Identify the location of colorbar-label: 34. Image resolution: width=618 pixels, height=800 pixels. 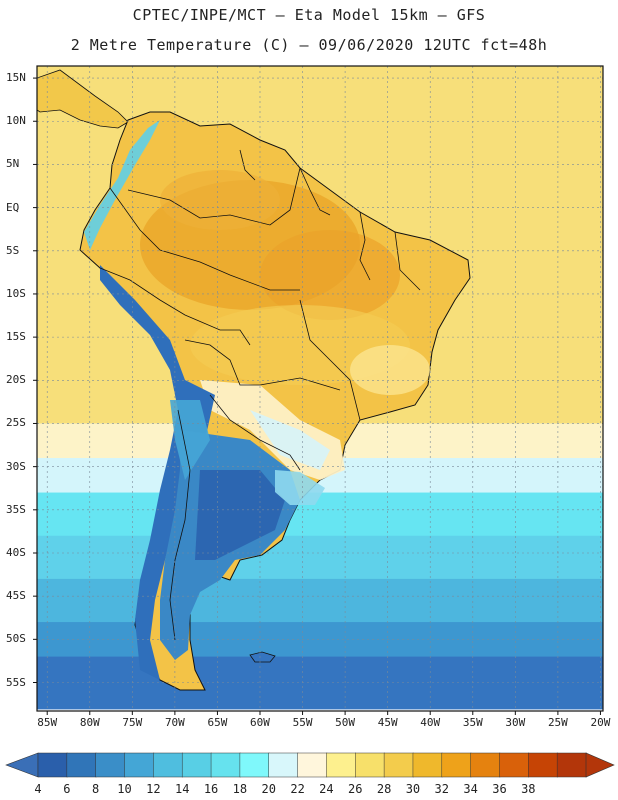
(470, 789).